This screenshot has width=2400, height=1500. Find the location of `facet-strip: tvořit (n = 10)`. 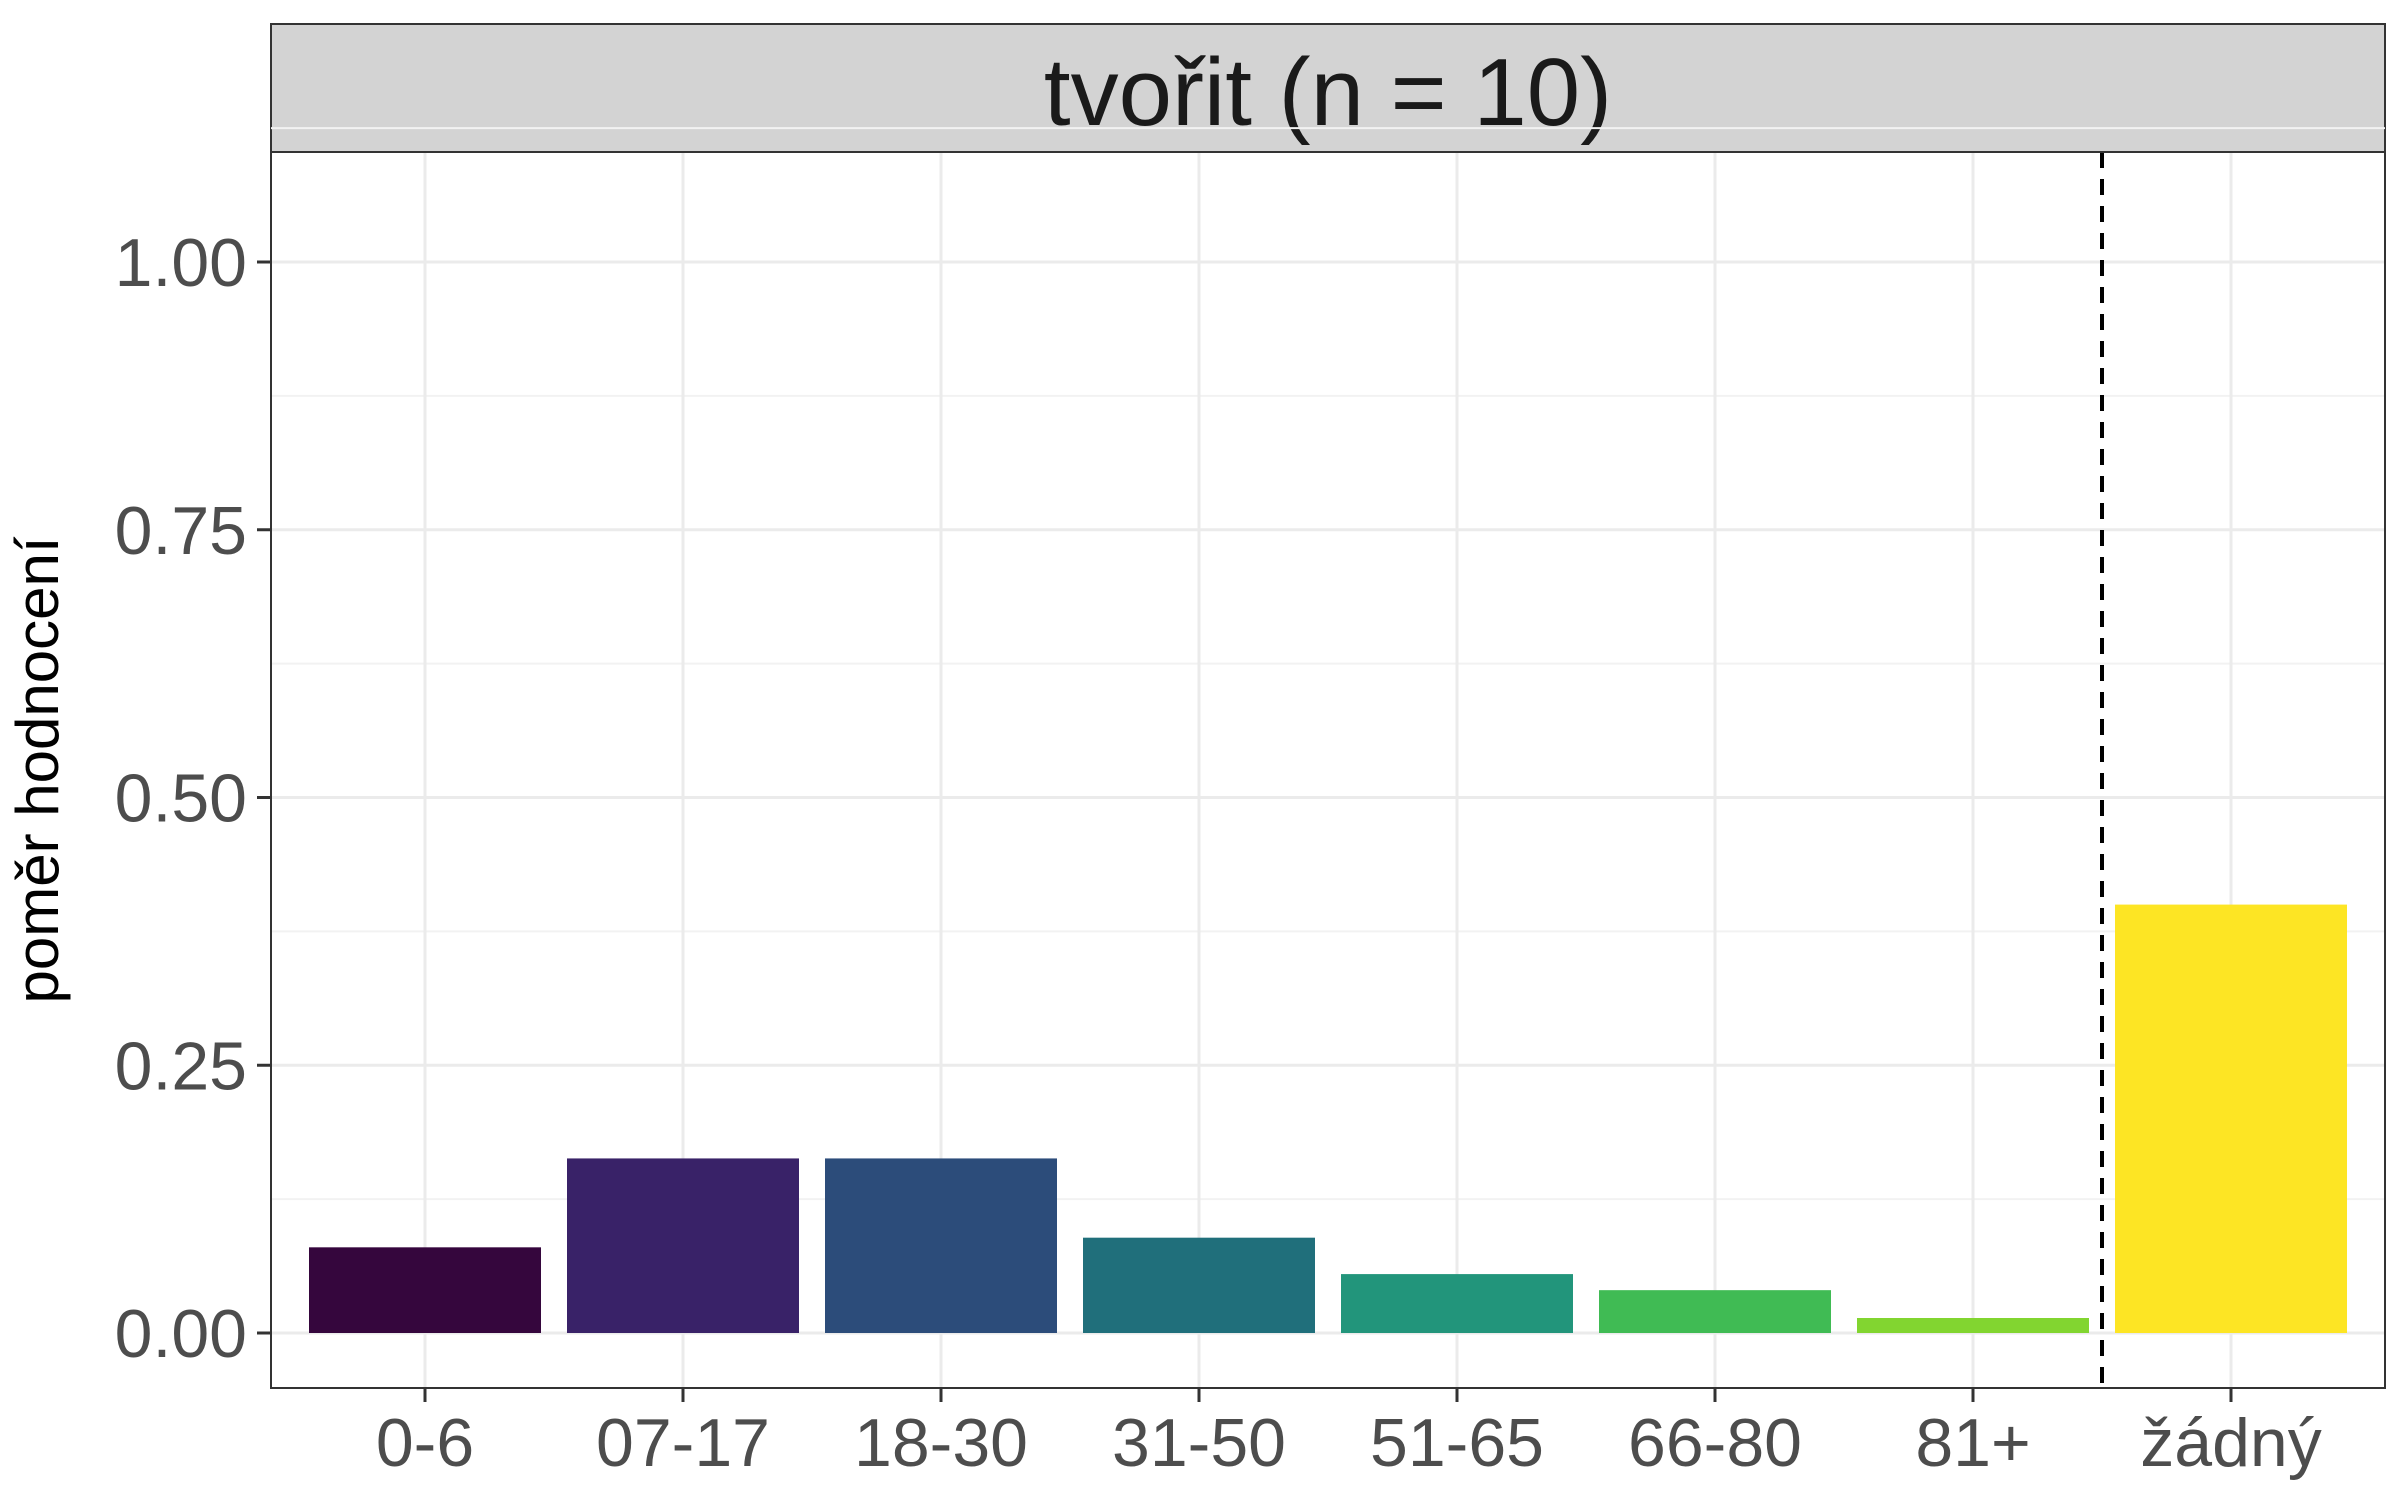

facet-strip: tvořit (n = 10) is located at coordinates (1328, 88).